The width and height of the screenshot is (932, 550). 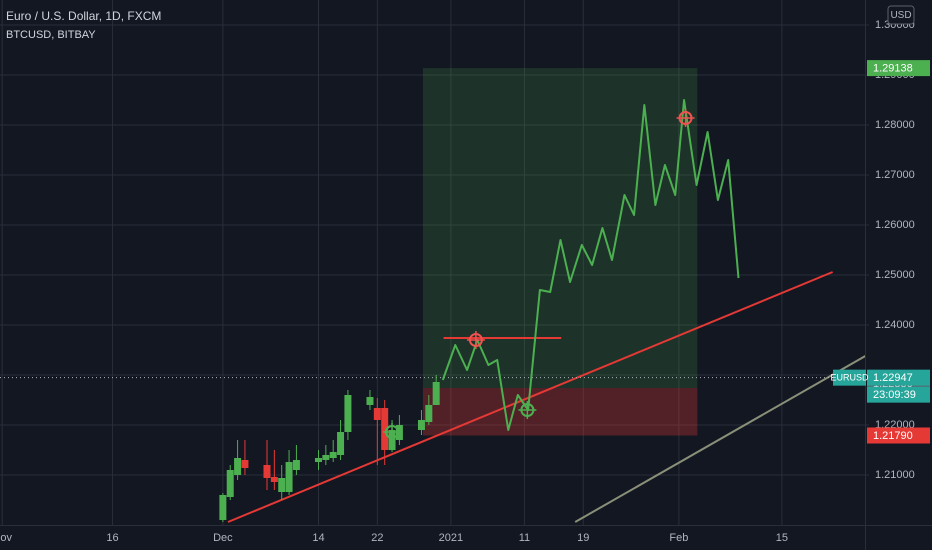 I want to click on series-label: BTCUSD, BITBAY, so click(x=51, y=35).